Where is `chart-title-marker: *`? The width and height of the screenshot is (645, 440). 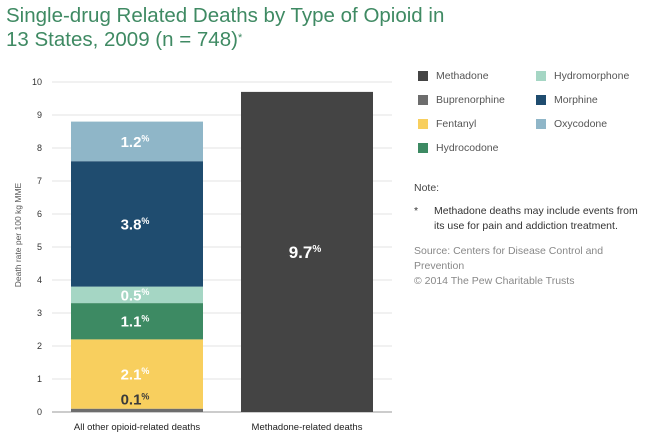
chart-title-marker: * is located at coordinates (240, 38).